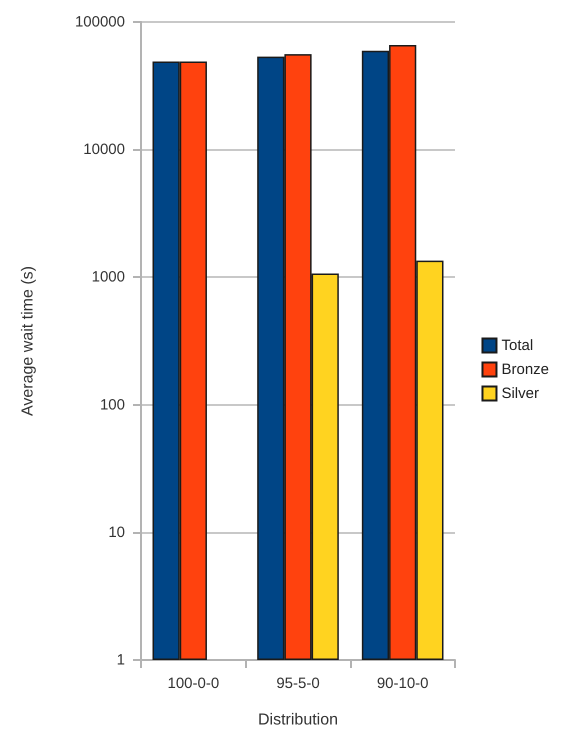 The image size is (574, 739). Describe the element at coordinates (116, 532) in the screenshot. I see `y-tick-label: 10` at that location.